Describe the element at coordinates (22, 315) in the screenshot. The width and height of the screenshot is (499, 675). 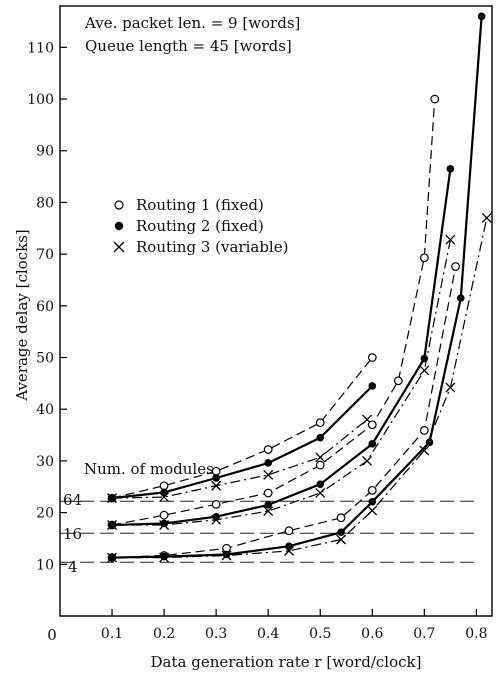
I see `y-axis-label: Average delay [clocks]` at that location.